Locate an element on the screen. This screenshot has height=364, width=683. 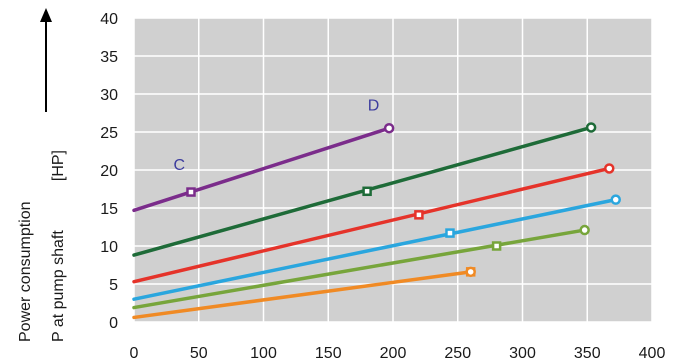
y-tick-label: 10 is located at coordinates (109, 247).